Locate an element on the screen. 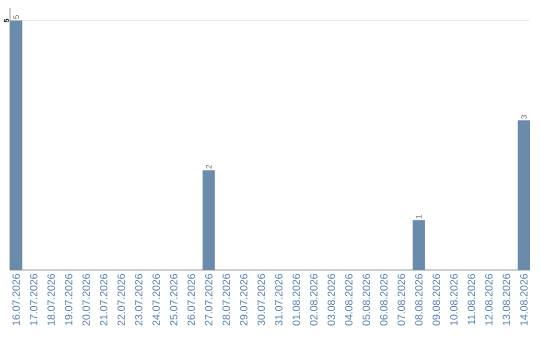  x-tick-label: 01.08.2026 is located at coordinates (296, 300).